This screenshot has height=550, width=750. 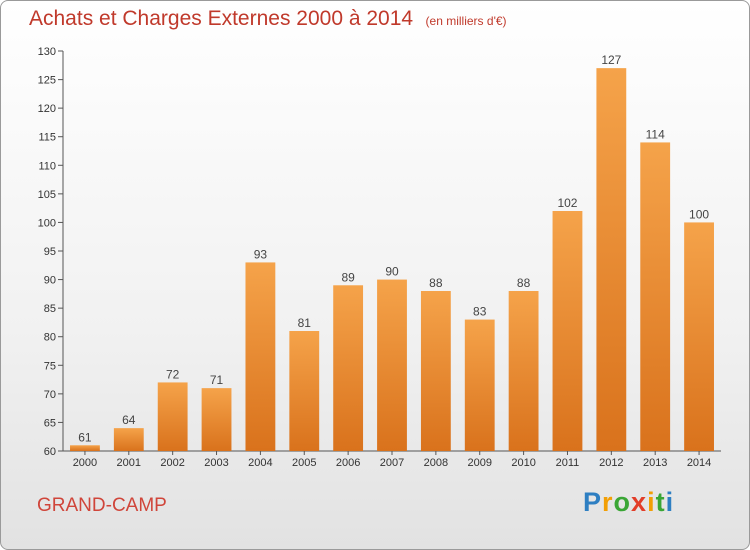 What do you see at coordinates (348, 277) in the screenshot?
I see `bar-value-label: 89` at bounding box center [348, 277].